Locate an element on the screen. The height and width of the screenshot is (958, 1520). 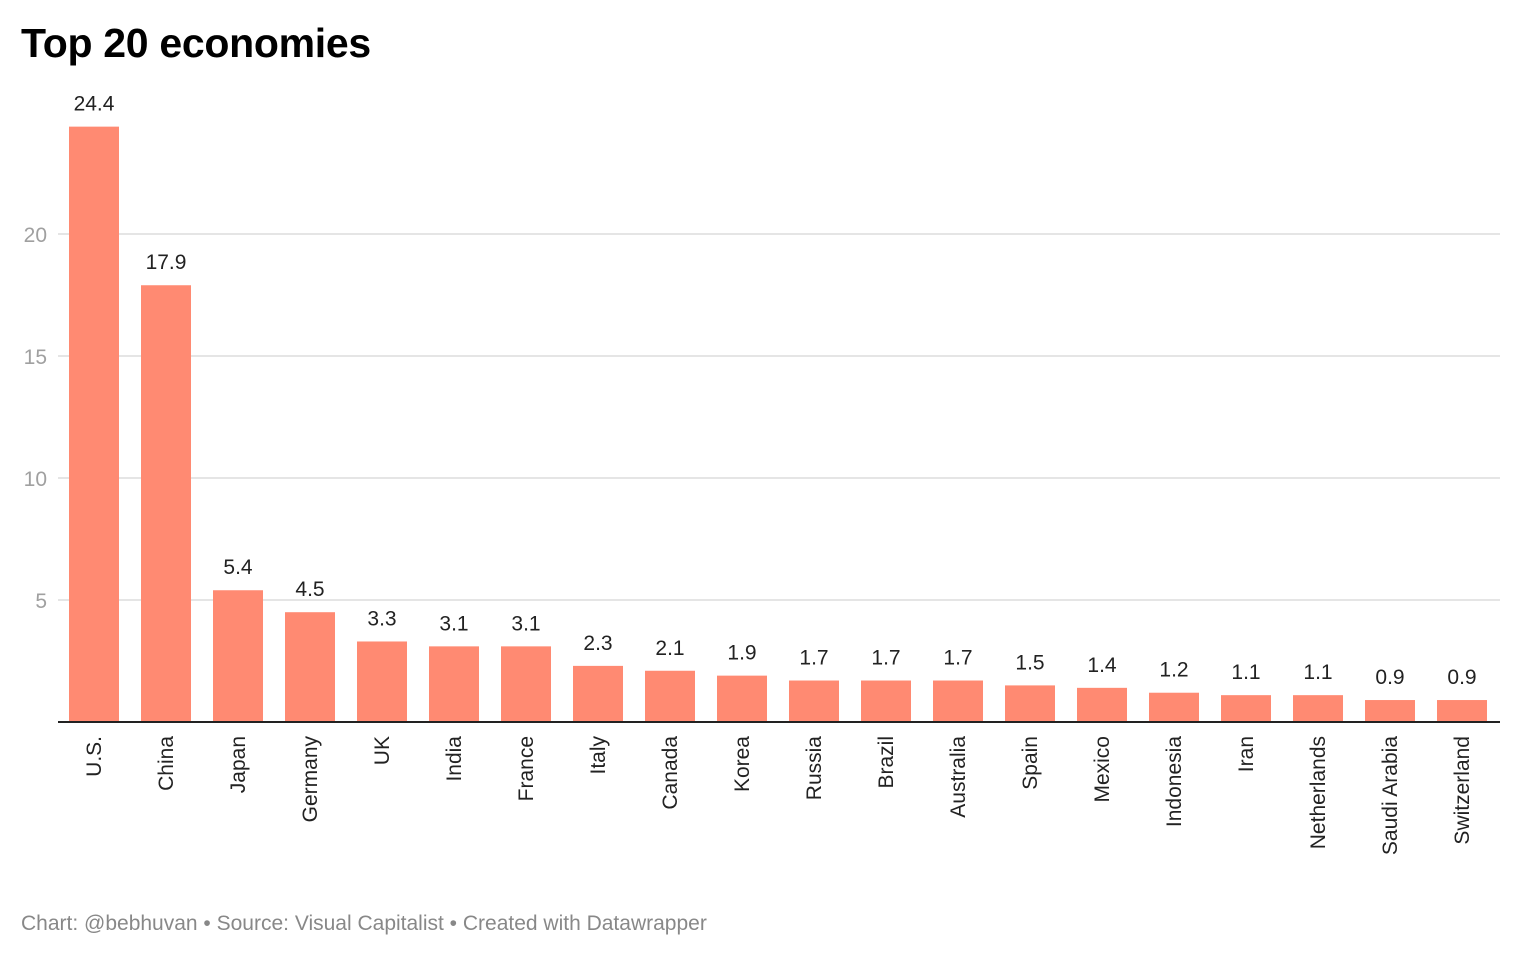
y-tick-label: 10 is located at coordinates (35, 479).